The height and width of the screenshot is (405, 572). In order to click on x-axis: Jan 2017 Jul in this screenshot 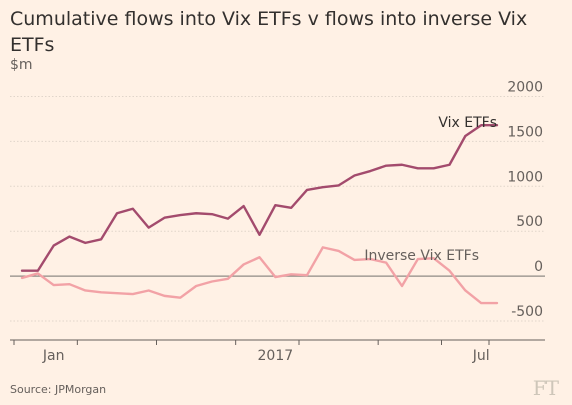, I will do `click(277, 351)`.